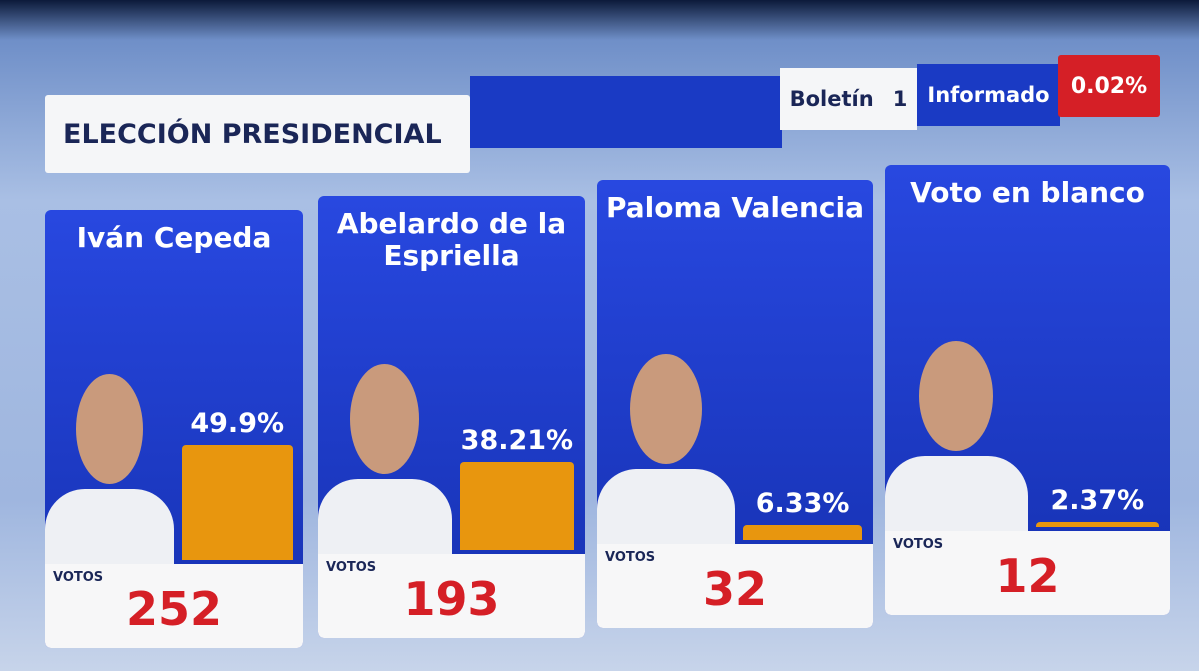 The image size is (1199, 671). I want to click on value-label: 38.21%, so click(517, 441).